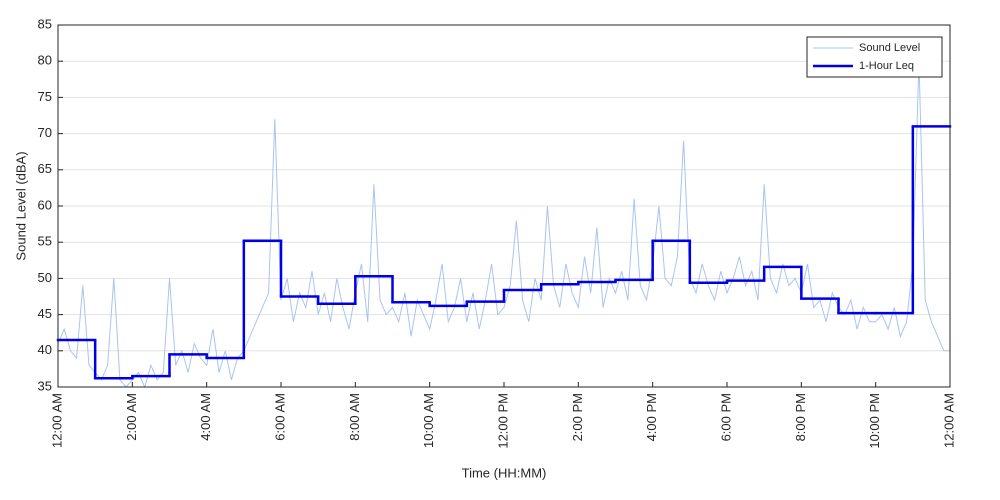  What do you see at coordinates (279, 417) in the screenshot?
I see `x-tick-label: 6:00 AM` at bounding box center [279, 417].